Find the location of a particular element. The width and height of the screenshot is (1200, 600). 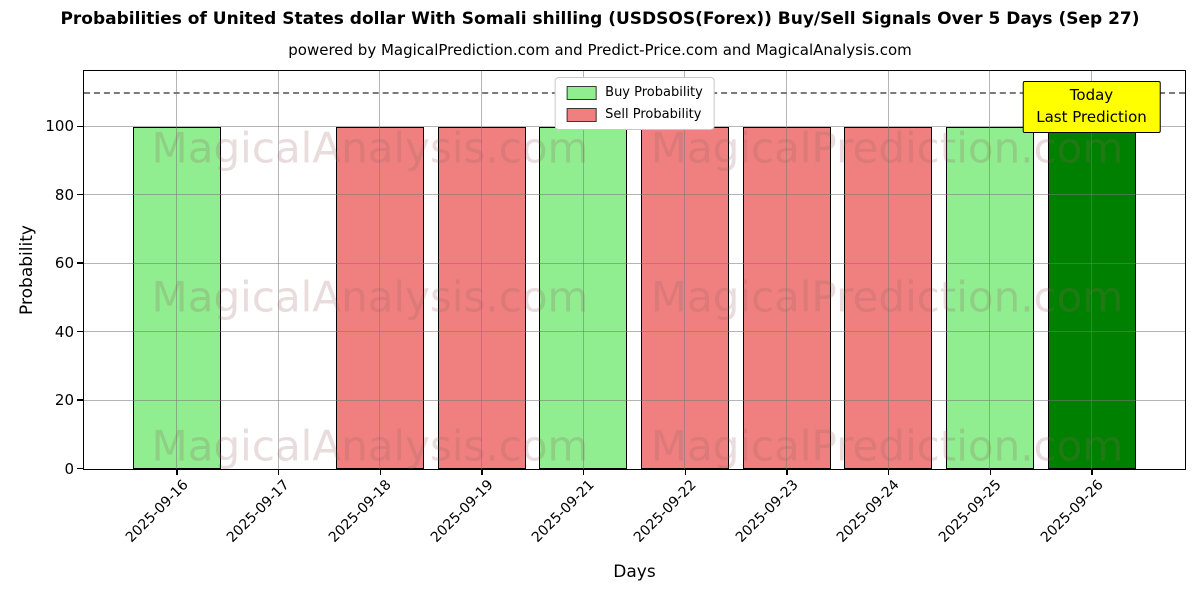

annotation-line-today: Today is located at coordinates (1091, 95).